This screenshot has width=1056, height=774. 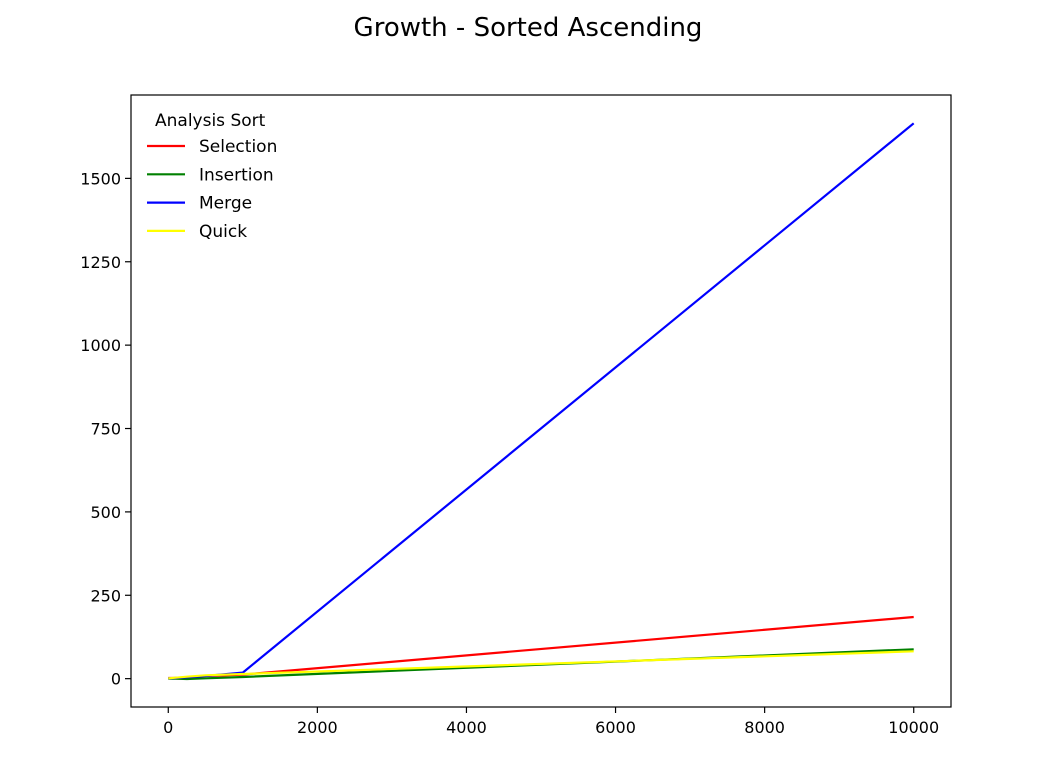 What do you see at coordinates (100, 178) in the screenshot?
I see `y-tick-label: 1500` at bounding box center [100, 178].